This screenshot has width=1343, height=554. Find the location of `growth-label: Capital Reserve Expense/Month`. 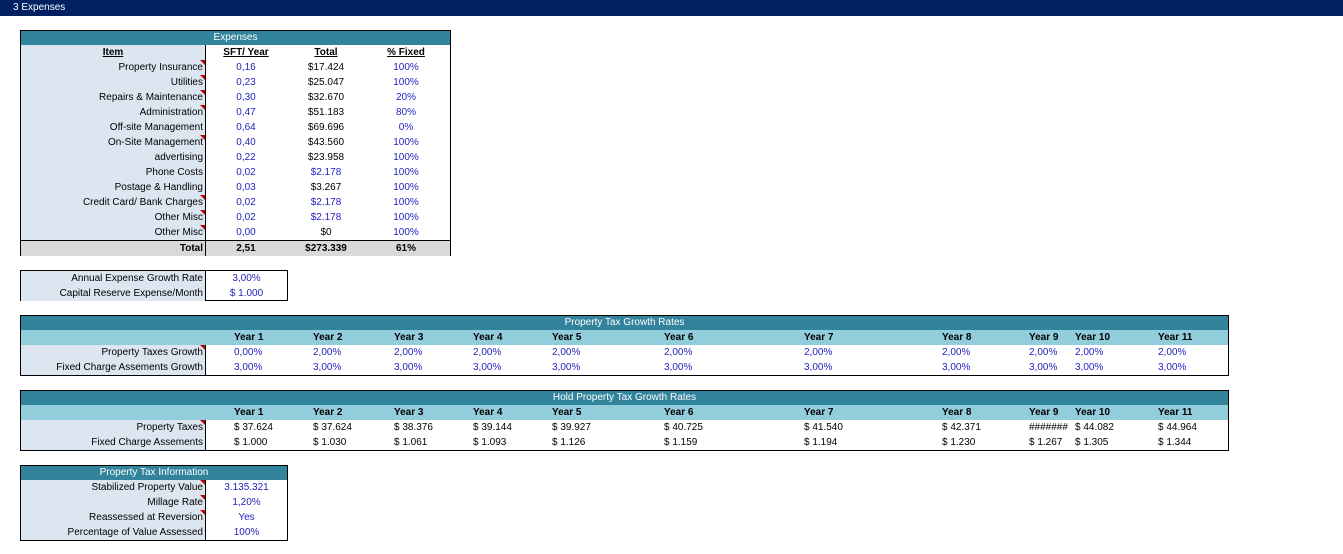

growth-label: Capital Reserve Expense/Month is located at coordinates (113, 293).